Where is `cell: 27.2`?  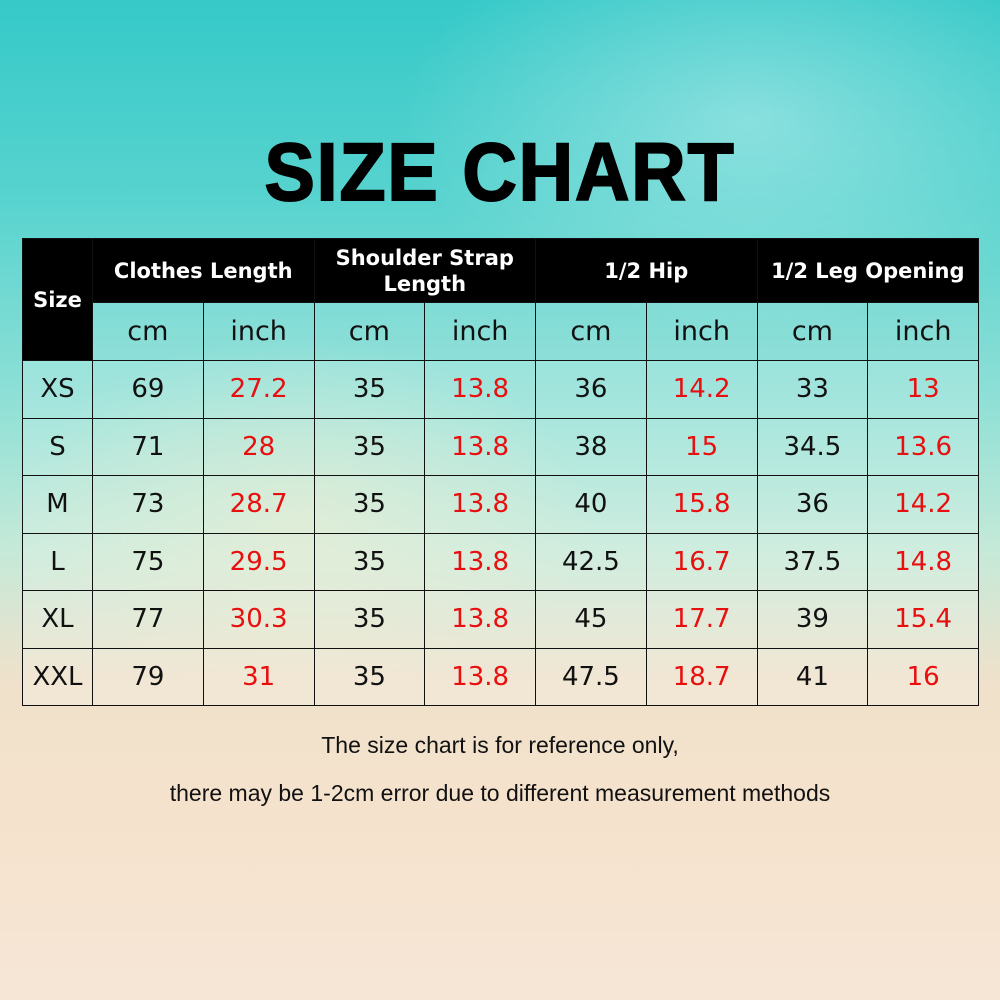
cell: 27.2 is located at coordinates (258, 389).